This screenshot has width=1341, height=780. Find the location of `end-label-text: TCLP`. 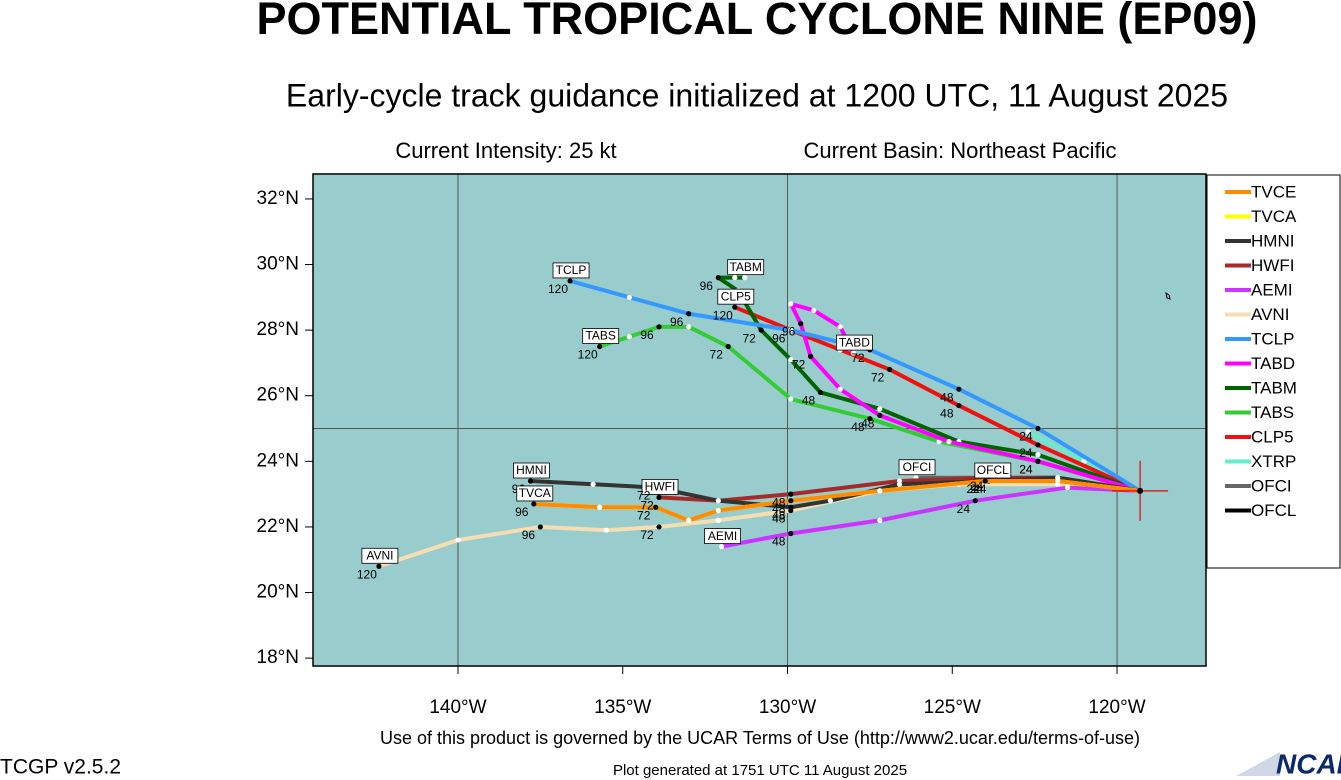

end-label-text: TCLP is located at coordinates (571, 270).